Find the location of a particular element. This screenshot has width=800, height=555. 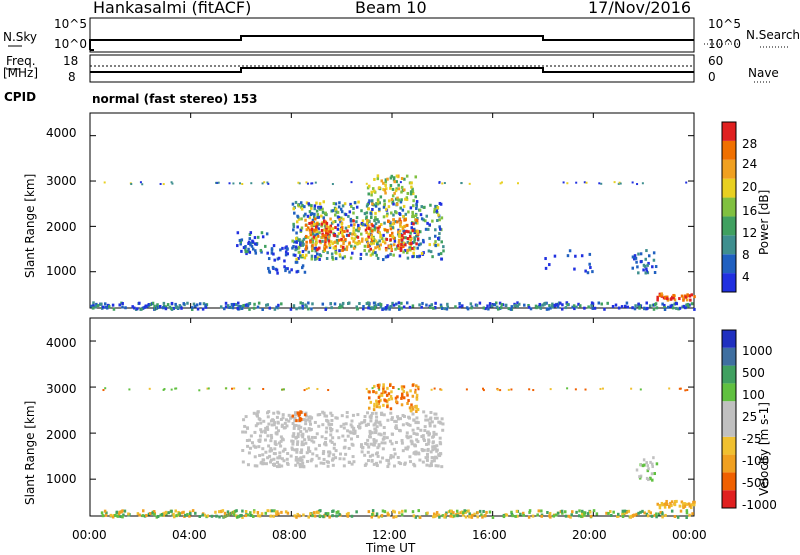

nsearch-tick-bottom: 10^0 is located at coordinates (724, 44).